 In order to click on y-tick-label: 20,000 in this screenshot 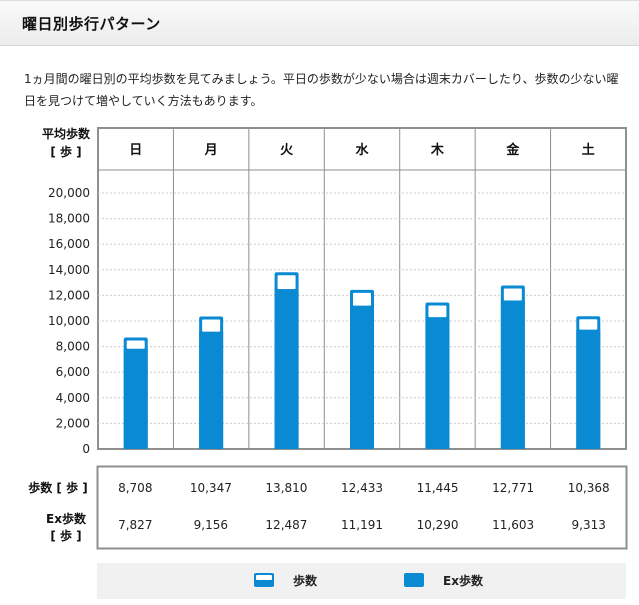, I will do `click(69, 193)`.